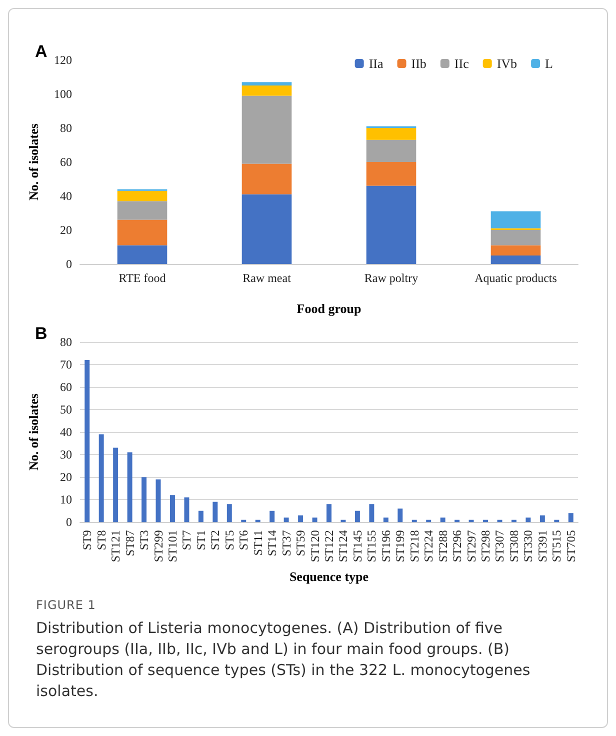  I want to click on x-tick-label: ST196, so click(385, 546).